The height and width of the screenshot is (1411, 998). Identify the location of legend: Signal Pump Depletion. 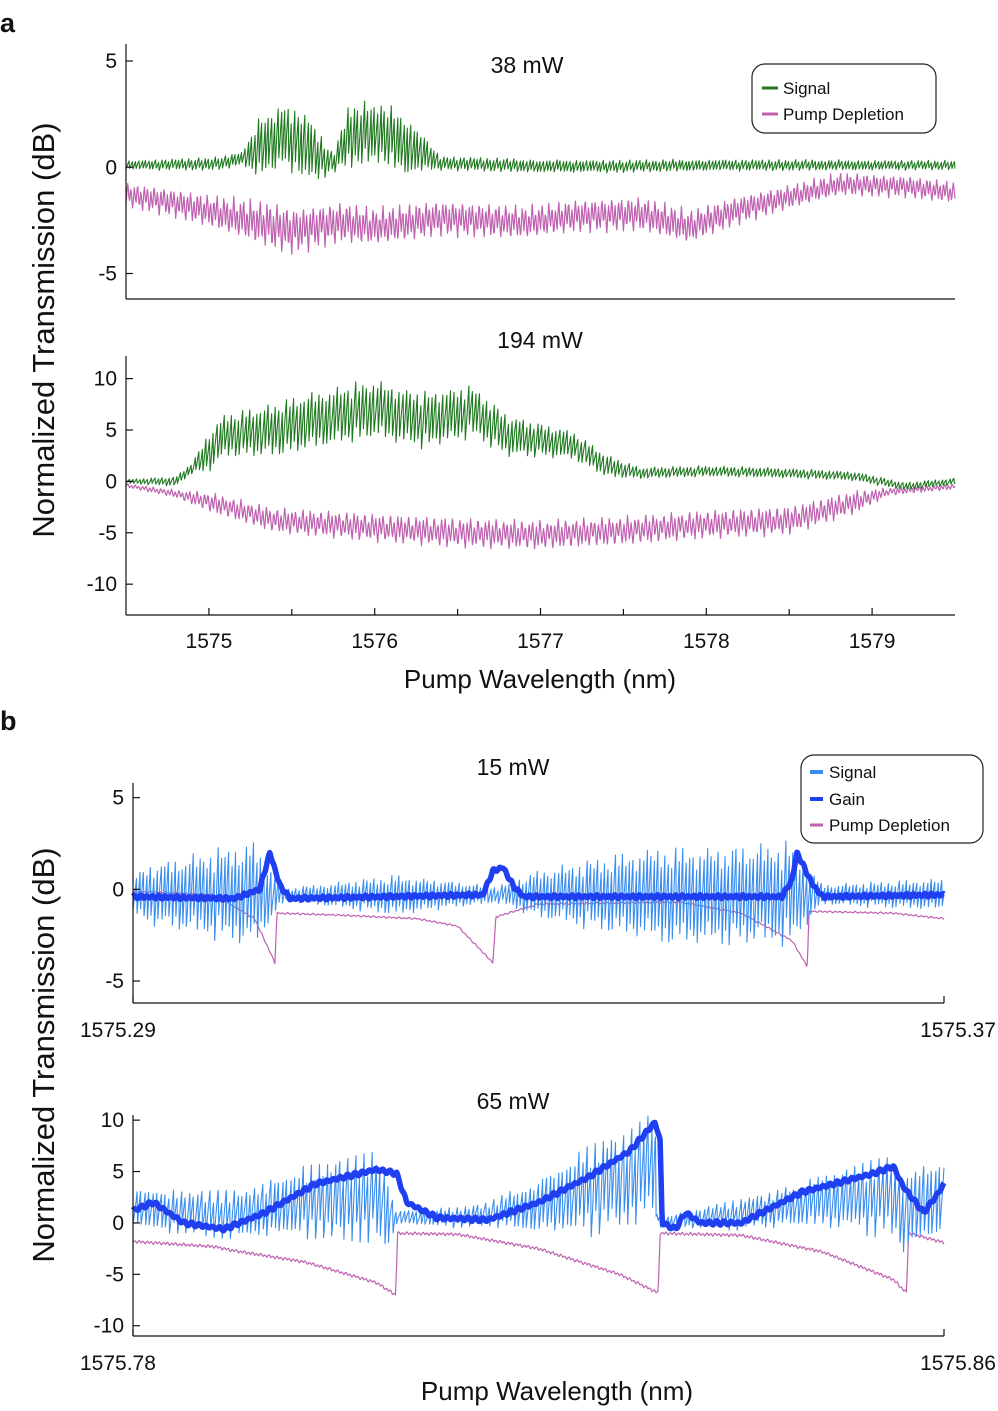
(844, 98).